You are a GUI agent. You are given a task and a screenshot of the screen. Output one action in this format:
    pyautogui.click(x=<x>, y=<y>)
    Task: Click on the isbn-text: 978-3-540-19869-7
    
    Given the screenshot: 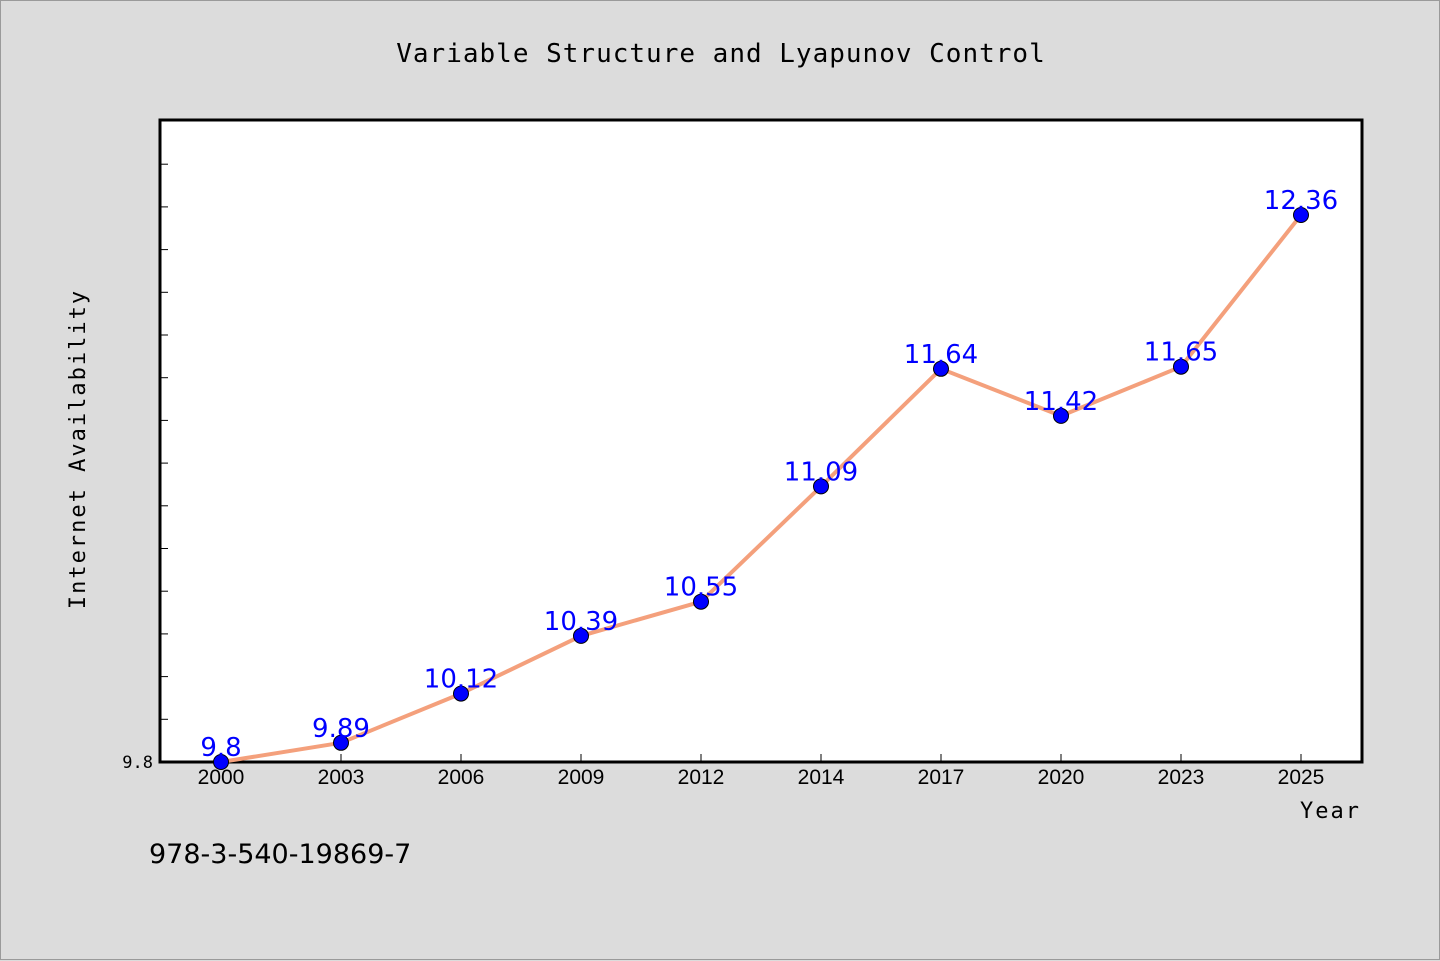 What is the action you would take?
    pyautogui.click(x=280, y=854)
    